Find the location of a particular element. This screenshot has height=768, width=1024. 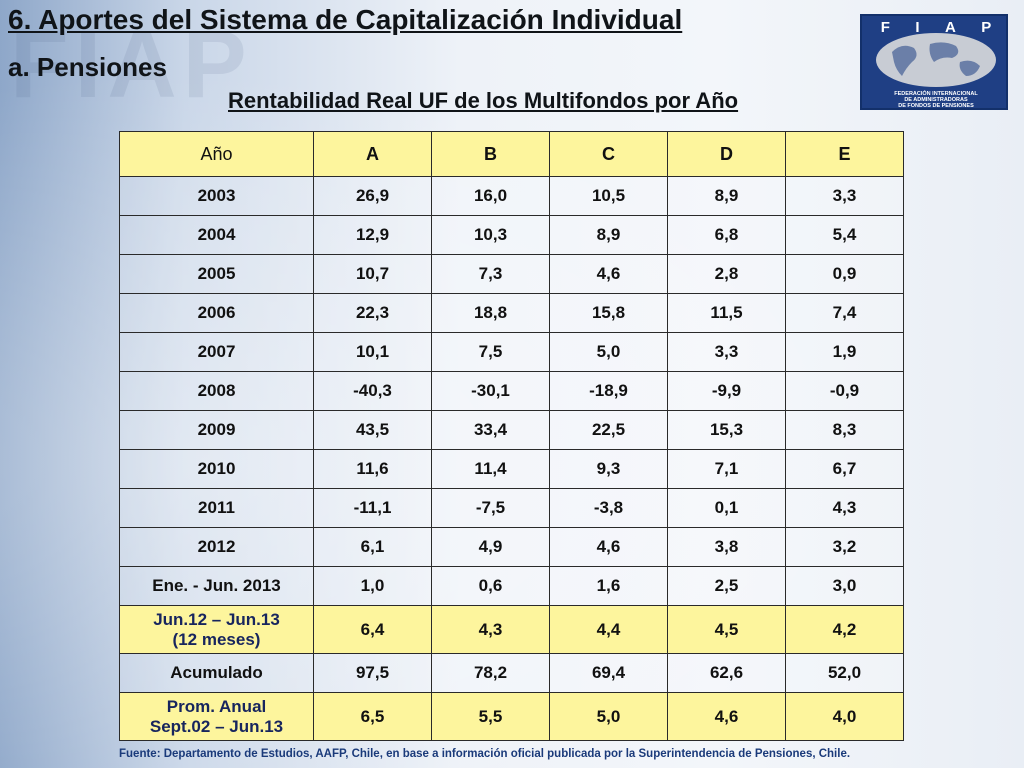

table-row: Acumulado 97,5 78,2 69,4 62,6 52,0 is located at coordinates (511, 673).